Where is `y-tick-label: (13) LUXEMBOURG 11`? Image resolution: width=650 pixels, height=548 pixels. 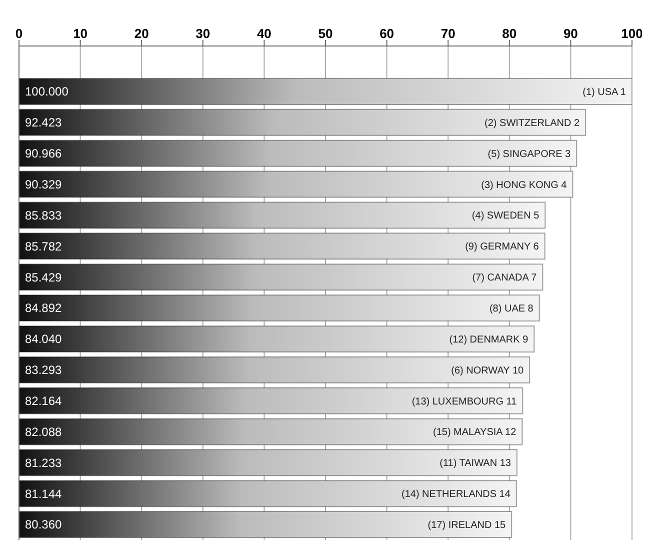 y-tick-label: (13) LUXEMBOURG 11 is located at coordinates (465, 402).